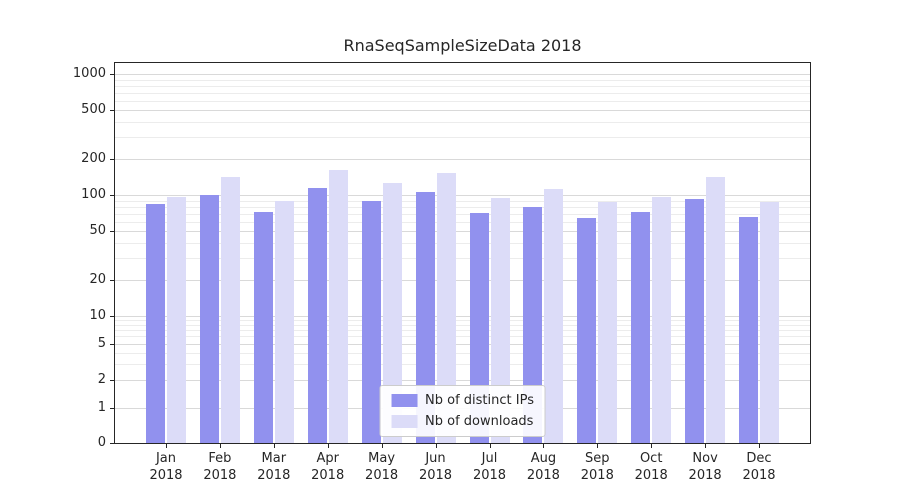 This screenshot has width=900, height=500. I want to click on legend-row-downloads: Nb of downloads, so click(462, 421).